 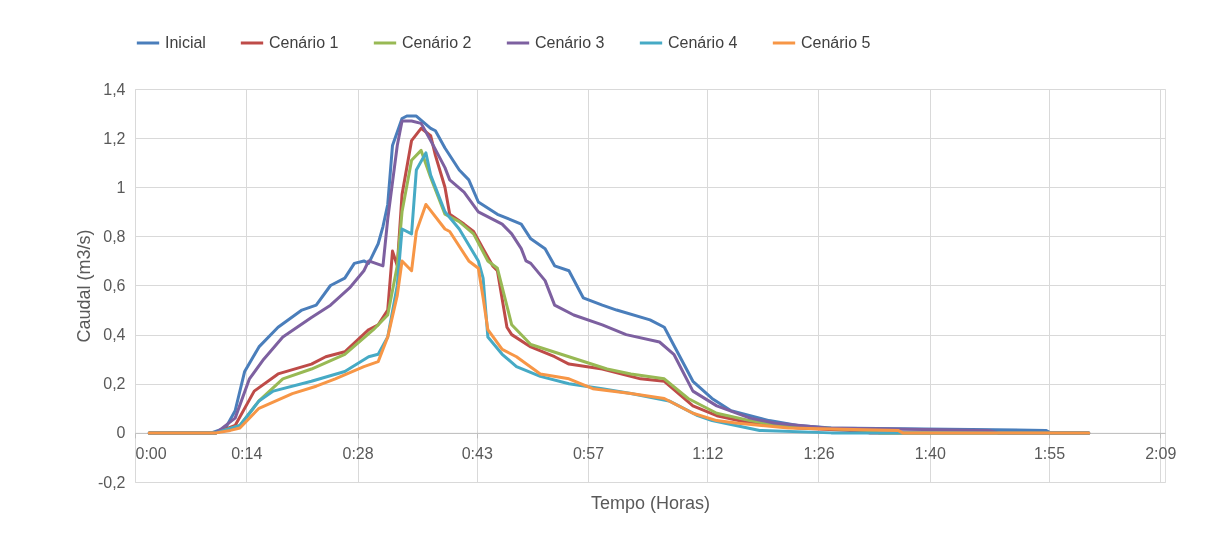 What do you see at coordinates (111, 482) in the screenshot?
I see `y-tick-label: -0,2` at bounding box center [111, 482].